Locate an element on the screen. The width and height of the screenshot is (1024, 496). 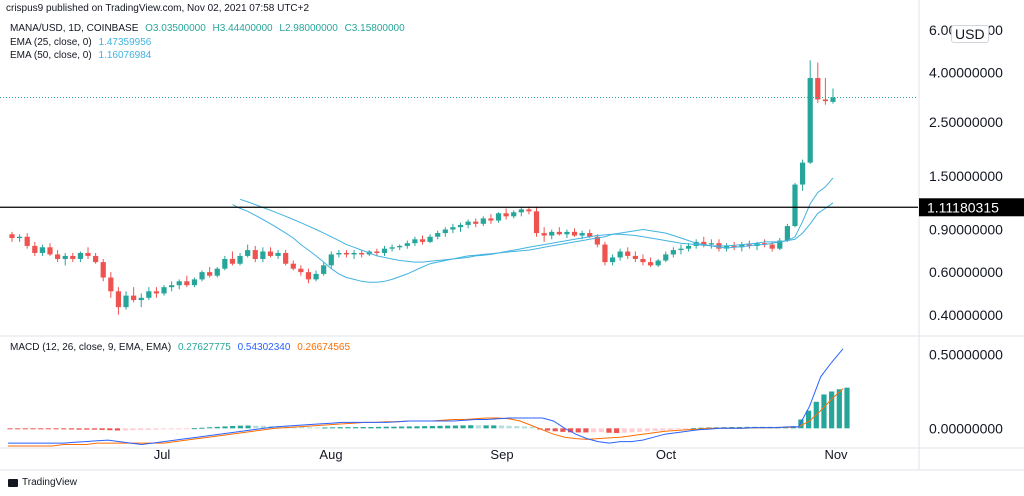
ema50-line is located at coordinates (536, 230).